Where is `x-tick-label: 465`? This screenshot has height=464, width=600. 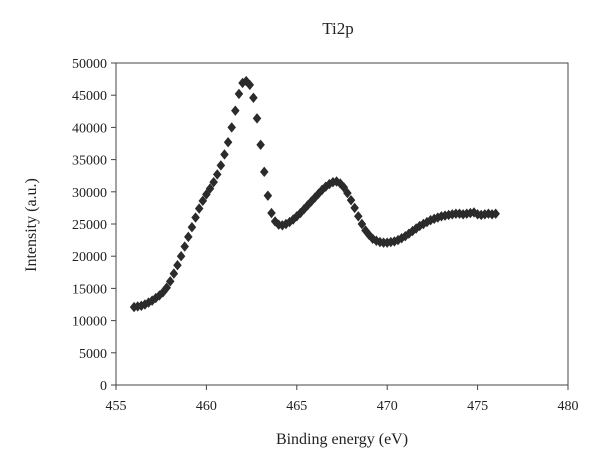 x-tick-label: 465 is located at coordinates (296, 406).